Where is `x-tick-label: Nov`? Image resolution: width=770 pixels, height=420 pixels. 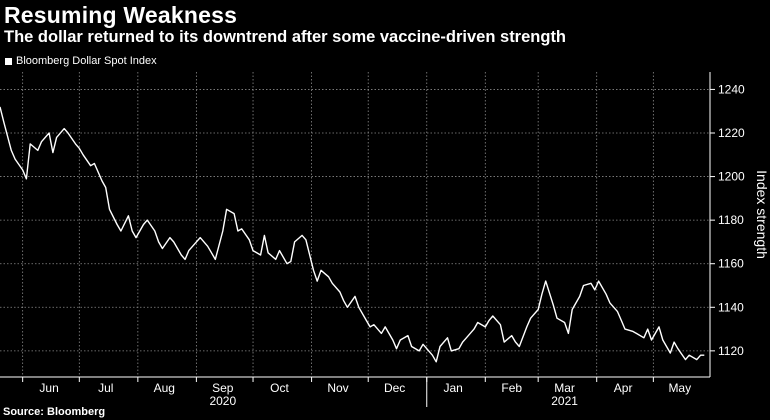
x-tick-label: Nov is located at coordinates (337, 388).